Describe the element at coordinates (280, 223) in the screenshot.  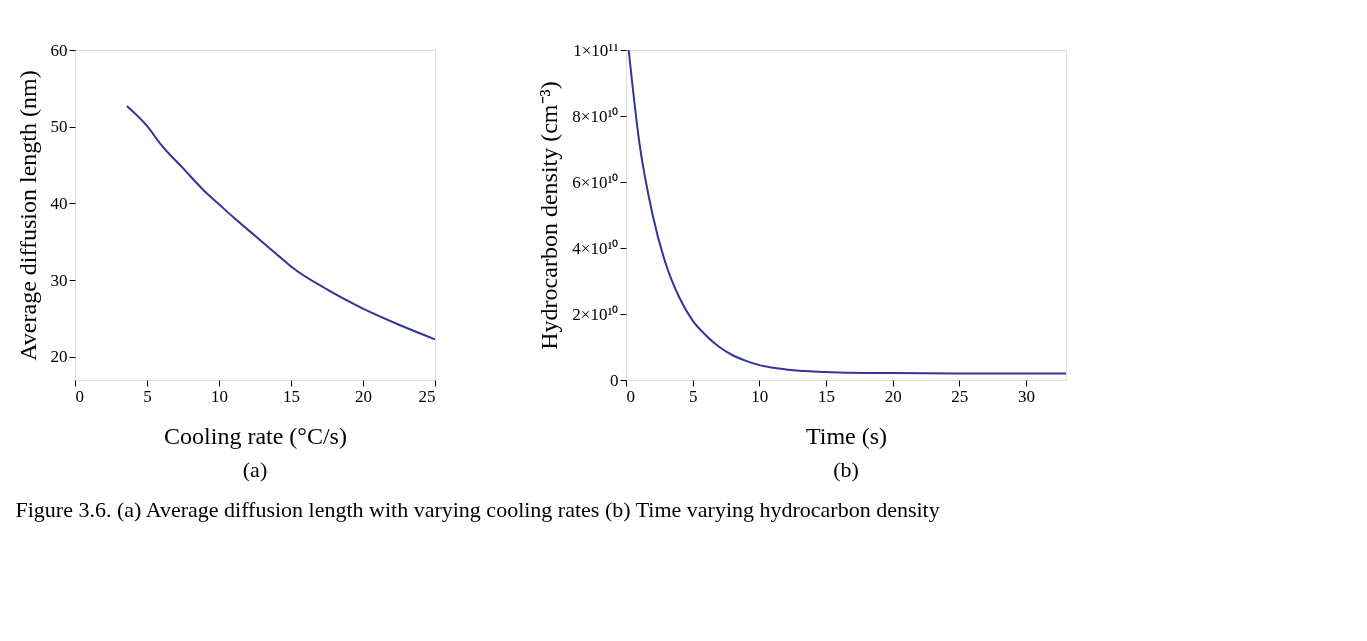
I see `line-series` at that location.